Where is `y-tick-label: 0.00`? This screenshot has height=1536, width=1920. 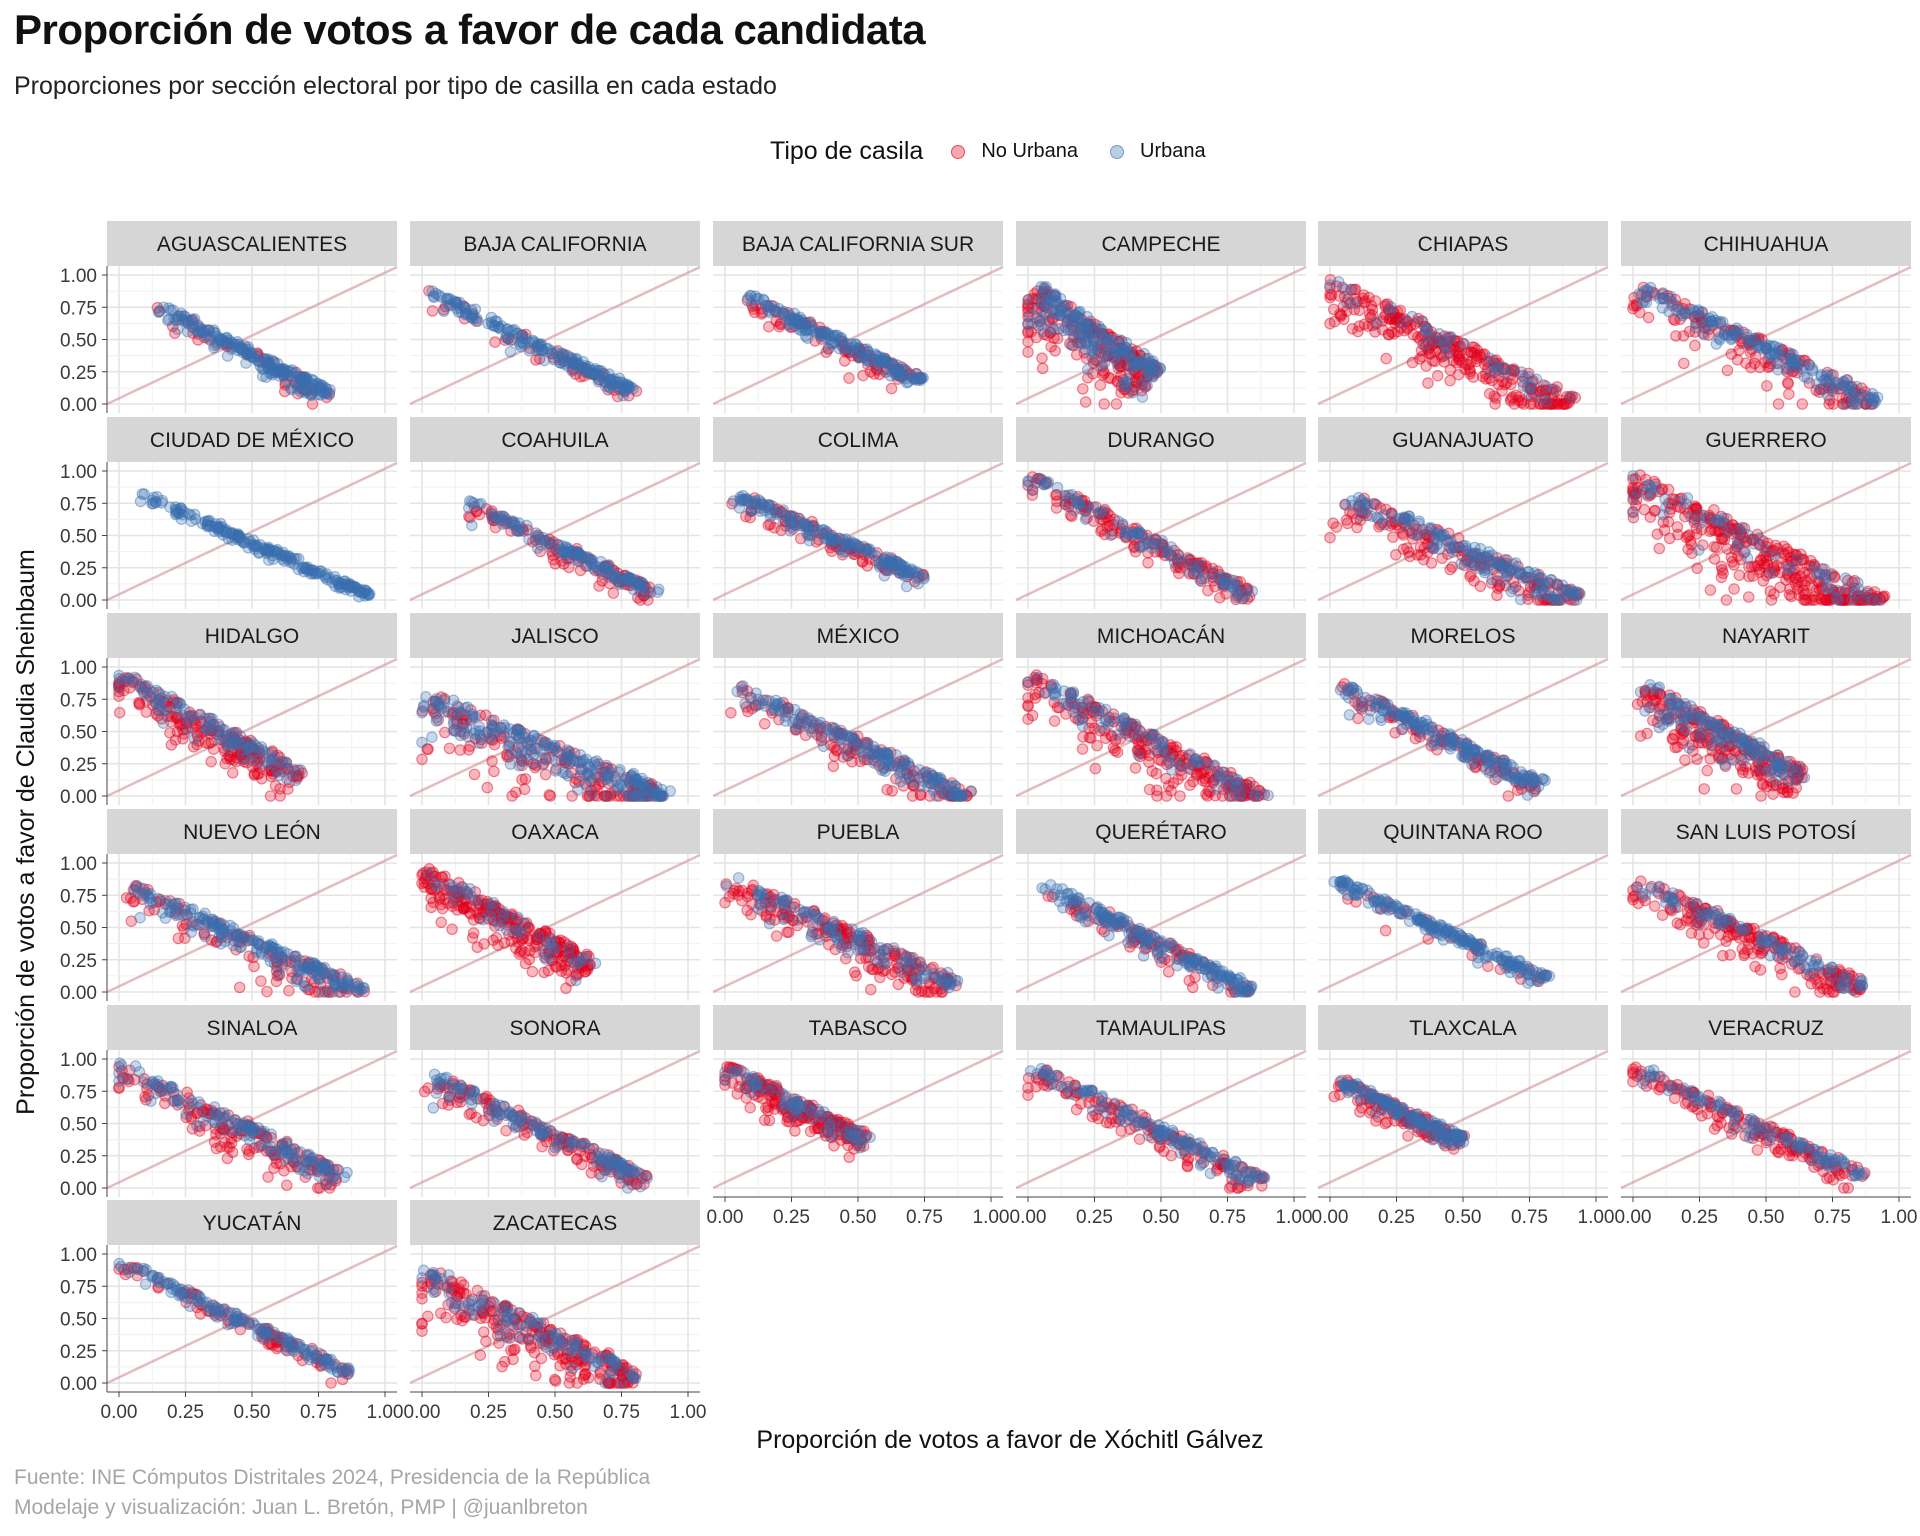 y-tick-label: 0.00 is located at coordinates (78, 405).